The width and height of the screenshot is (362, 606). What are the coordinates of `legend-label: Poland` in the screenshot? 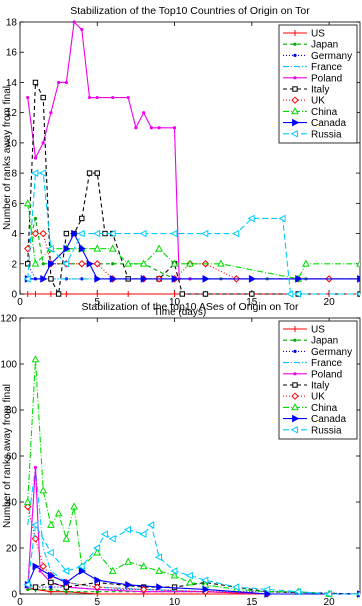 It's located at (326, 78).